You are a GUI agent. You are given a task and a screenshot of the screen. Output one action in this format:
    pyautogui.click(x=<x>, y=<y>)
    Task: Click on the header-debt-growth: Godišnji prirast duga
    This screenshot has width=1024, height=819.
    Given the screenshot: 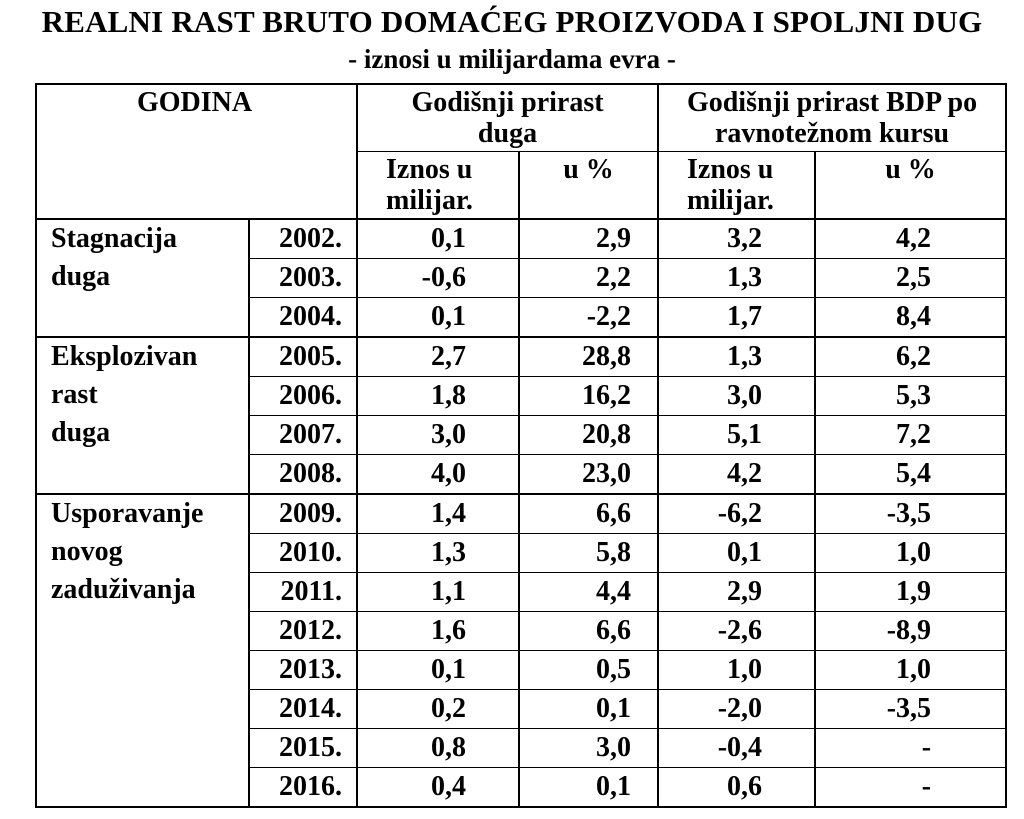 What is the action you would take?
    pyautogui.click(x=507, y=117)
    